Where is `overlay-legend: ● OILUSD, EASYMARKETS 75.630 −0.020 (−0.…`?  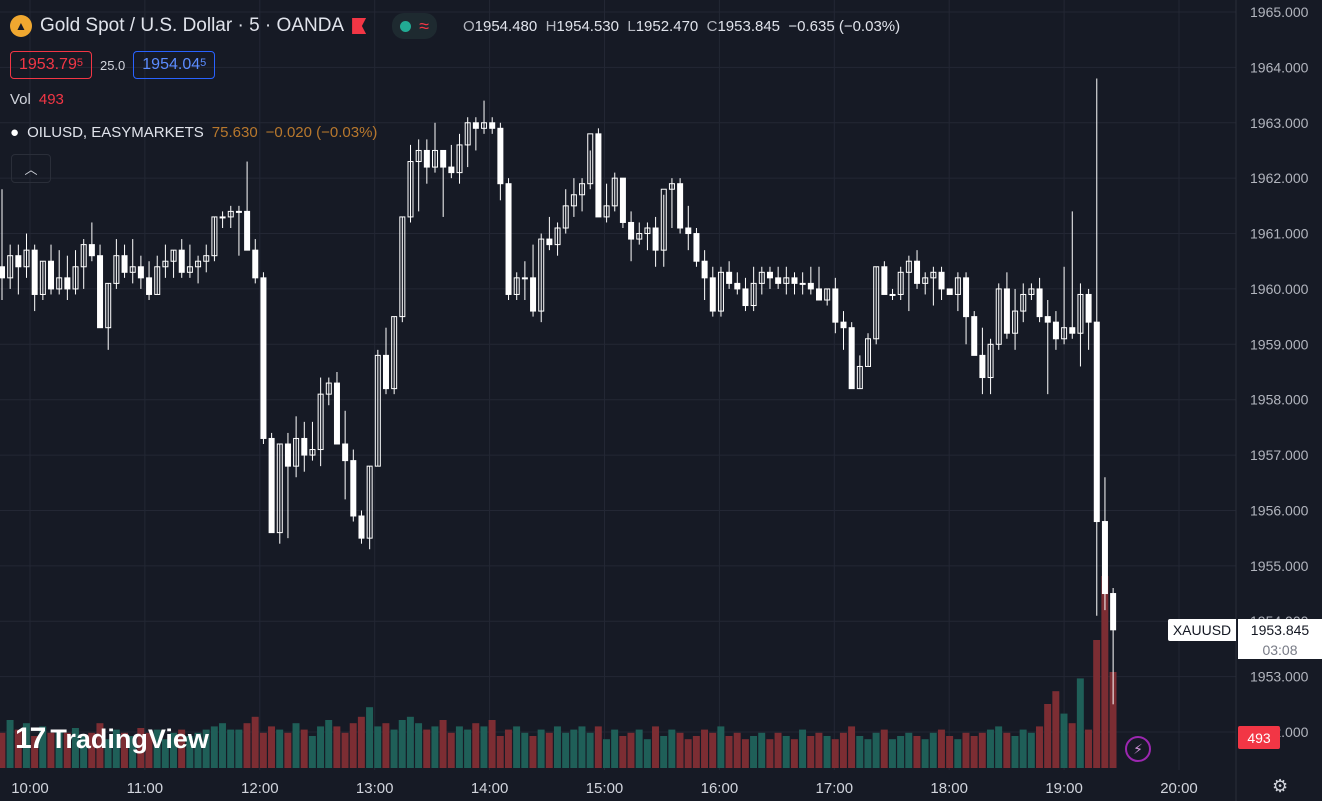 overlay-legend: ● OILUSD, EASYMARKETS 75.630 −0.020 (−0.… is located at coordinates (193, 132).